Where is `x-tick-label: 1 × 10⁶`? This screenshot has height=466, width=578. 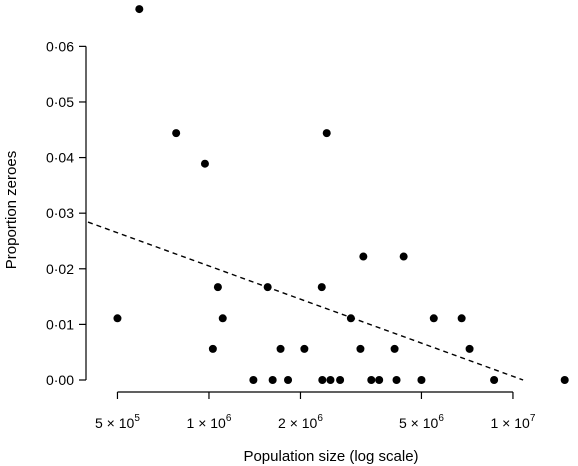
x-tick-label: 1 × 10⁶ is located at coordinates (209, 422).